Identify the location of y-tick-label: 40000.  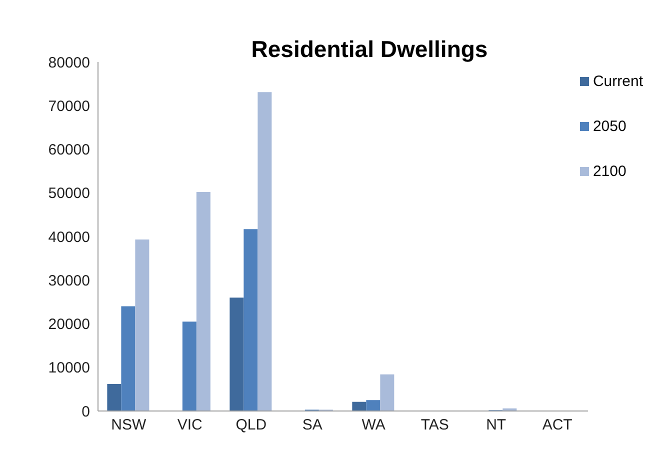
(69, 237).